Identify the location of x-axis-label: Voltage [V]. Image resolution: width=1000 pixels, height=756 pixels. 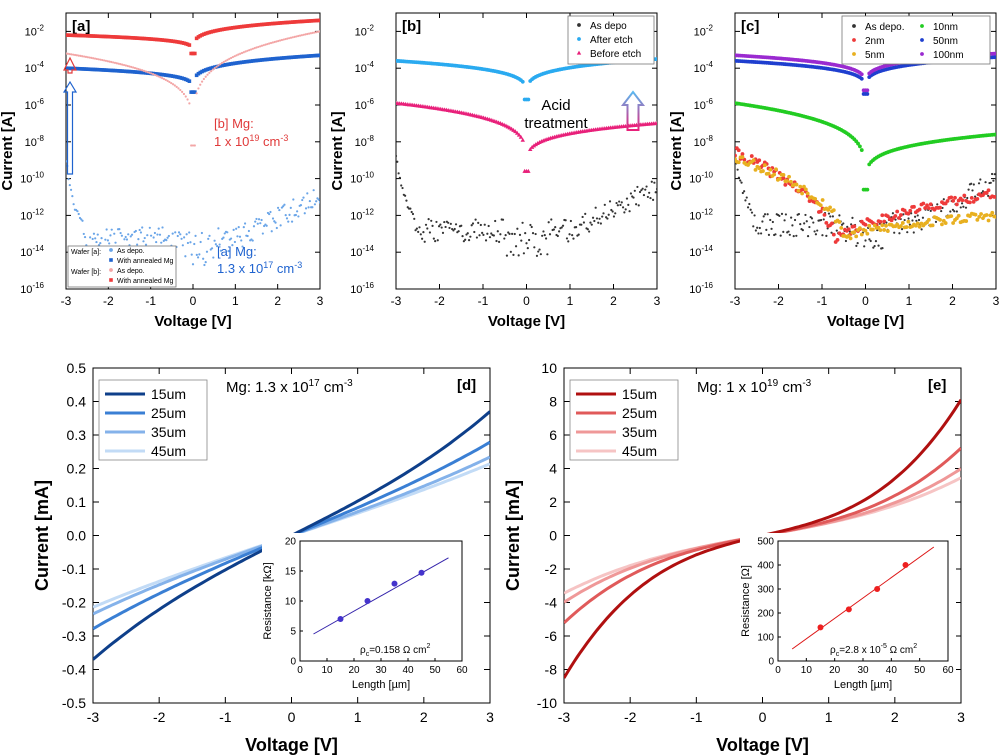
(291, 745).